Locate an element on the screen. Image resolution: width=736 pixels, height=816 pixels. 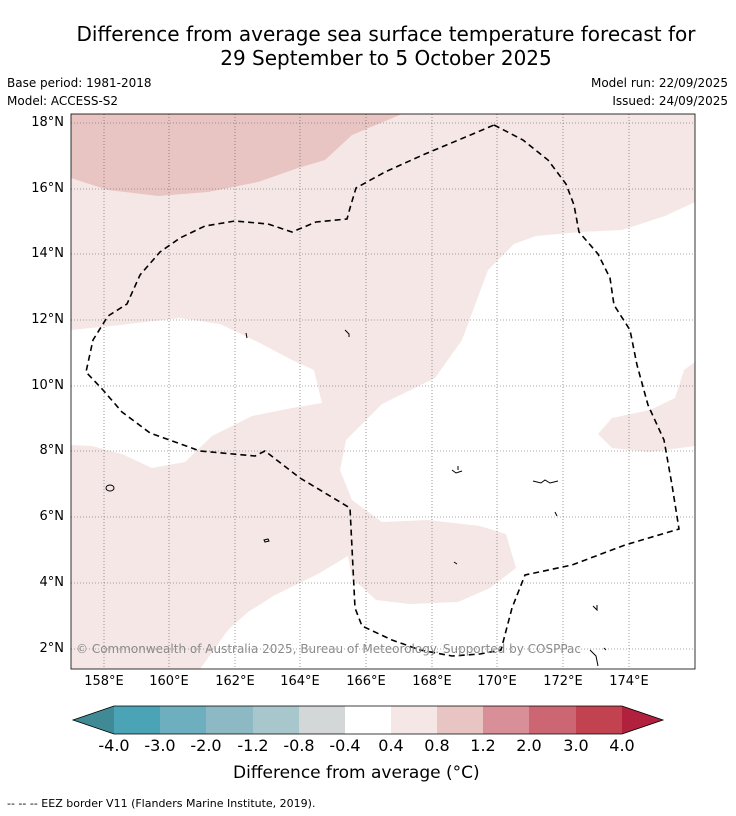
issued-date: Issued: 24/09/2025 is located at coordinates (670, 101).